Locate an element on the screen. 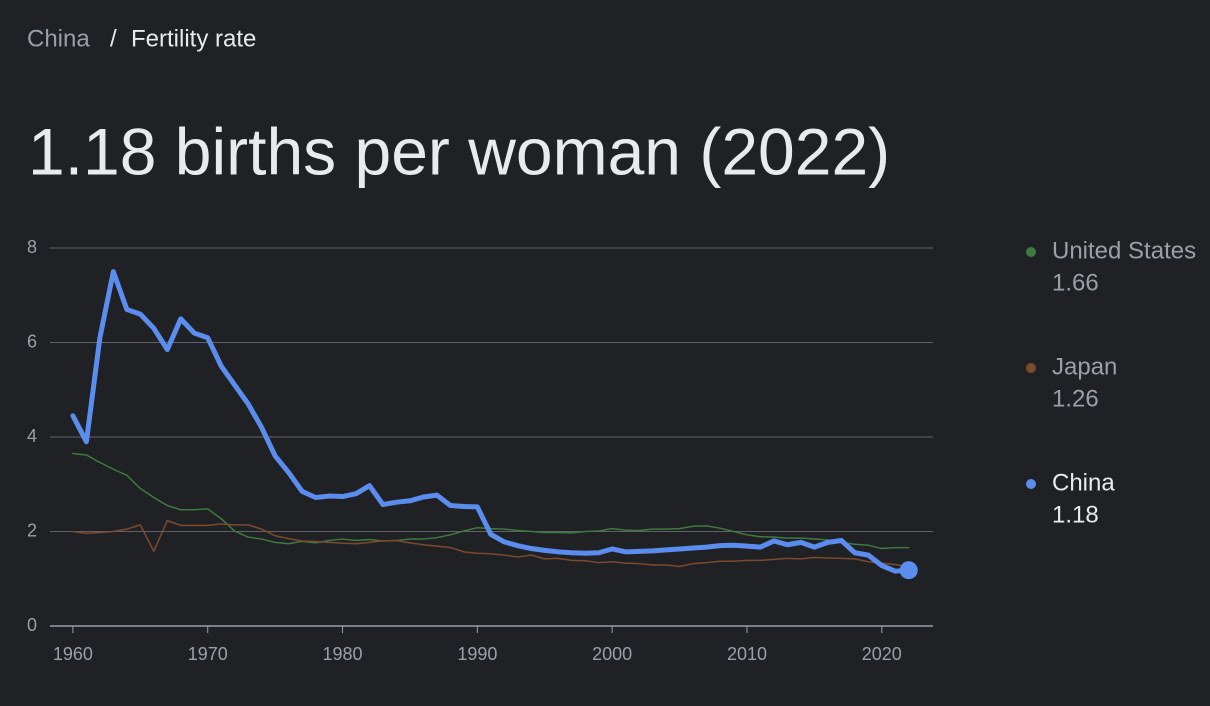  y-tick-label: 8 is located at coordinates (32, 247).